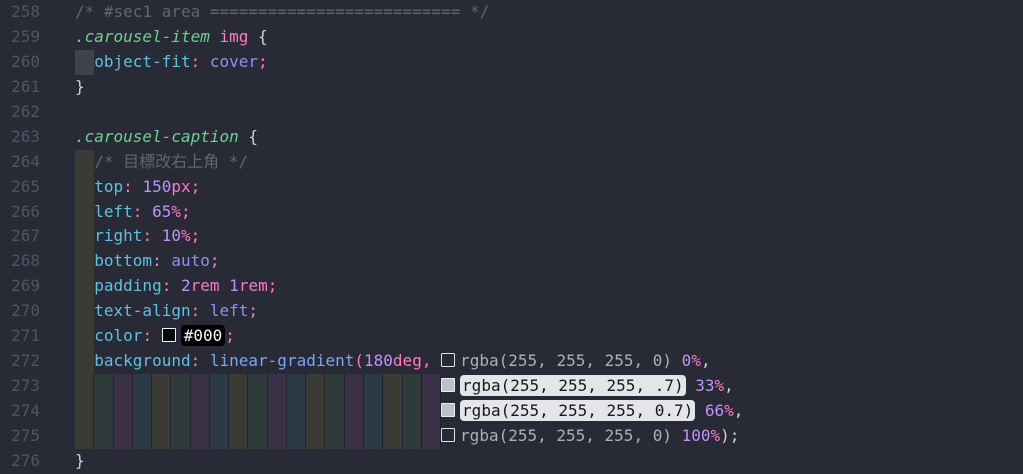 This screenshot has height=474, width=1023. I want to click on code-token: right, so click(118, 236).